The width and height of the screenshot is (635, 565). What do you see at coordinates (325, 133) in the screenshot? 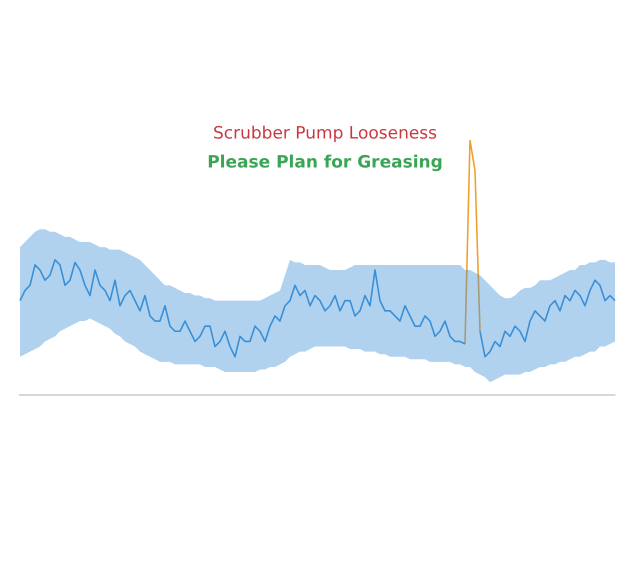
I see `annotation: Scrubber Pump Looseness` at bounding box center [325, 133].